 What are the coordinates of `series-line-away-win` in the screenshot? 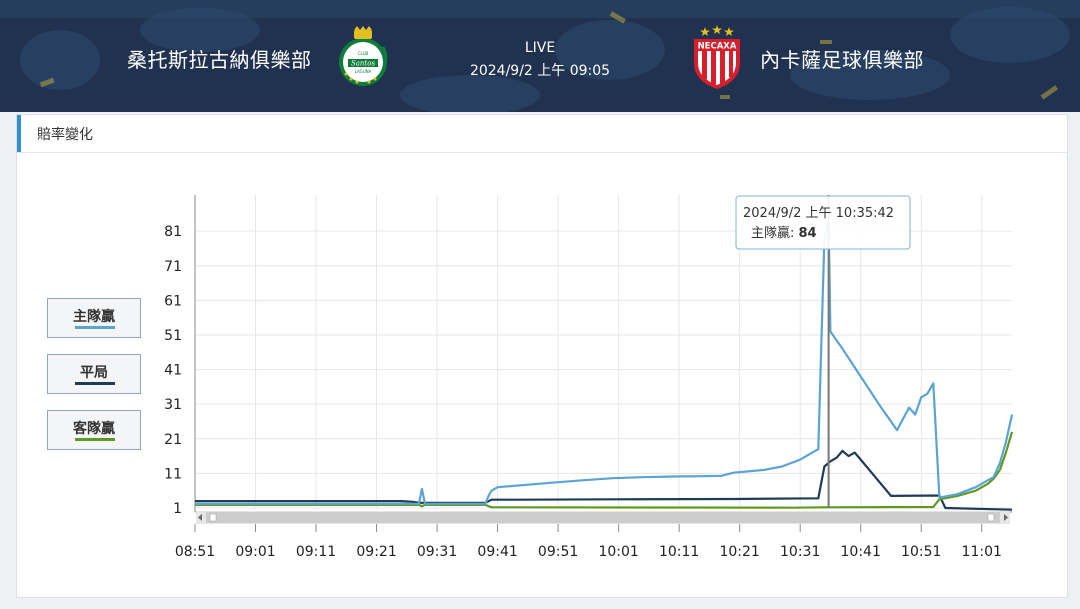 It's located at (604, 470).